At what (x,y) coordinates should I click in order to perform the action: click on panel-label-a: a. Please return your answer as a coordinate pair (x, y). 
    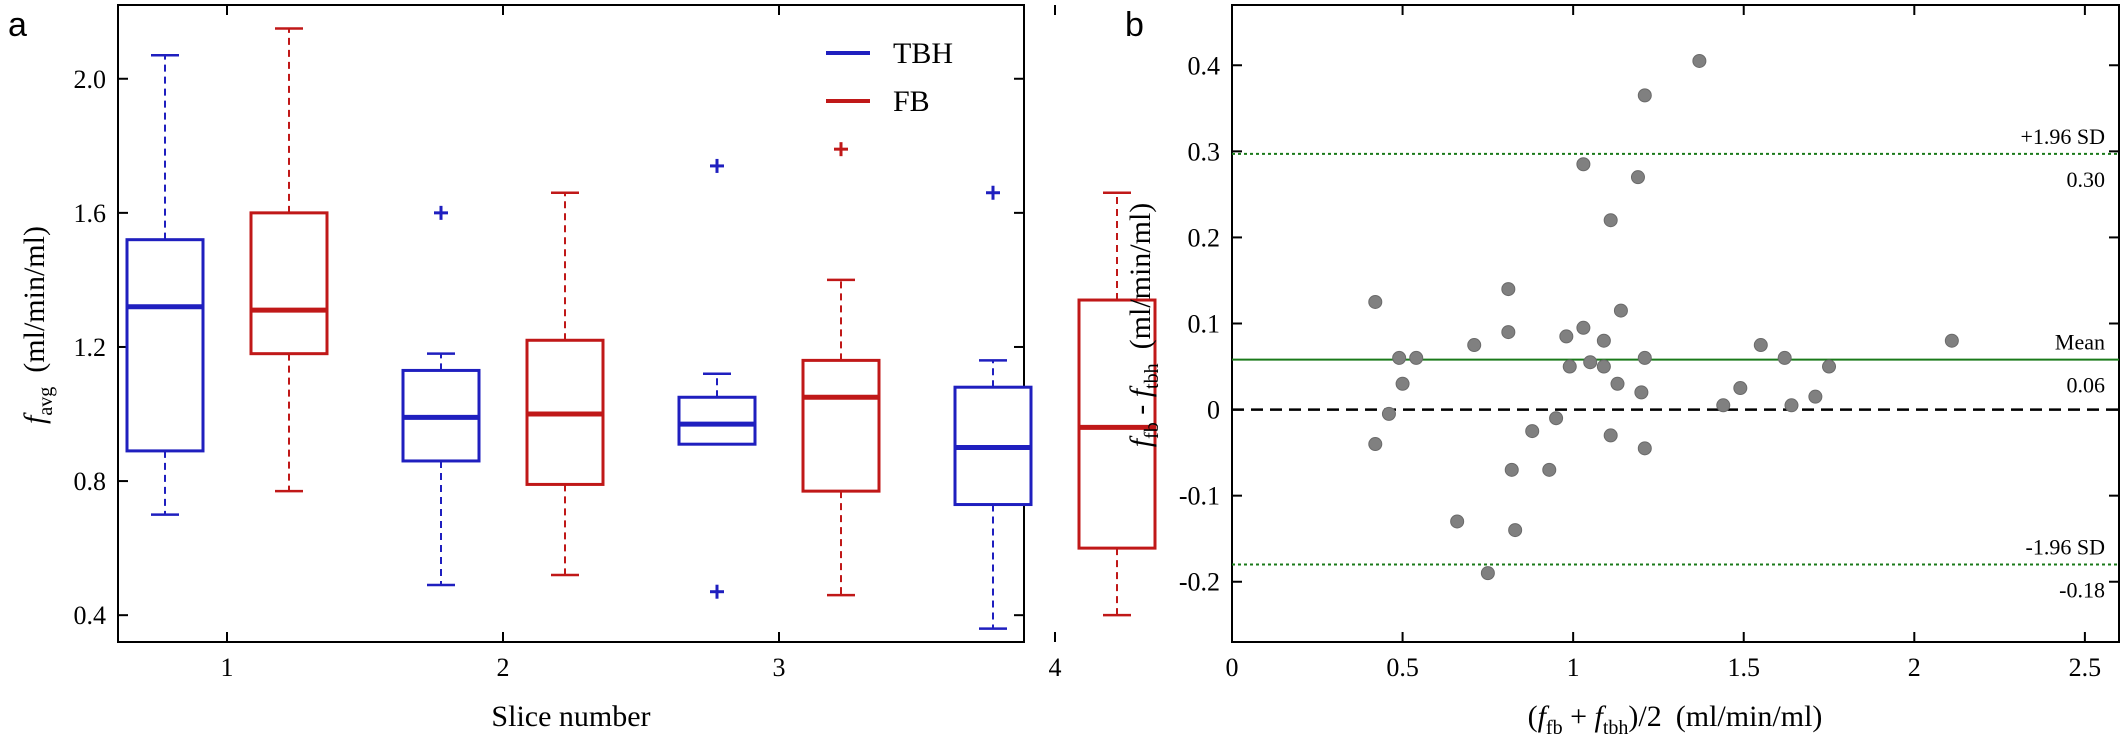
    Looking at the image, I should click on (17, 25).